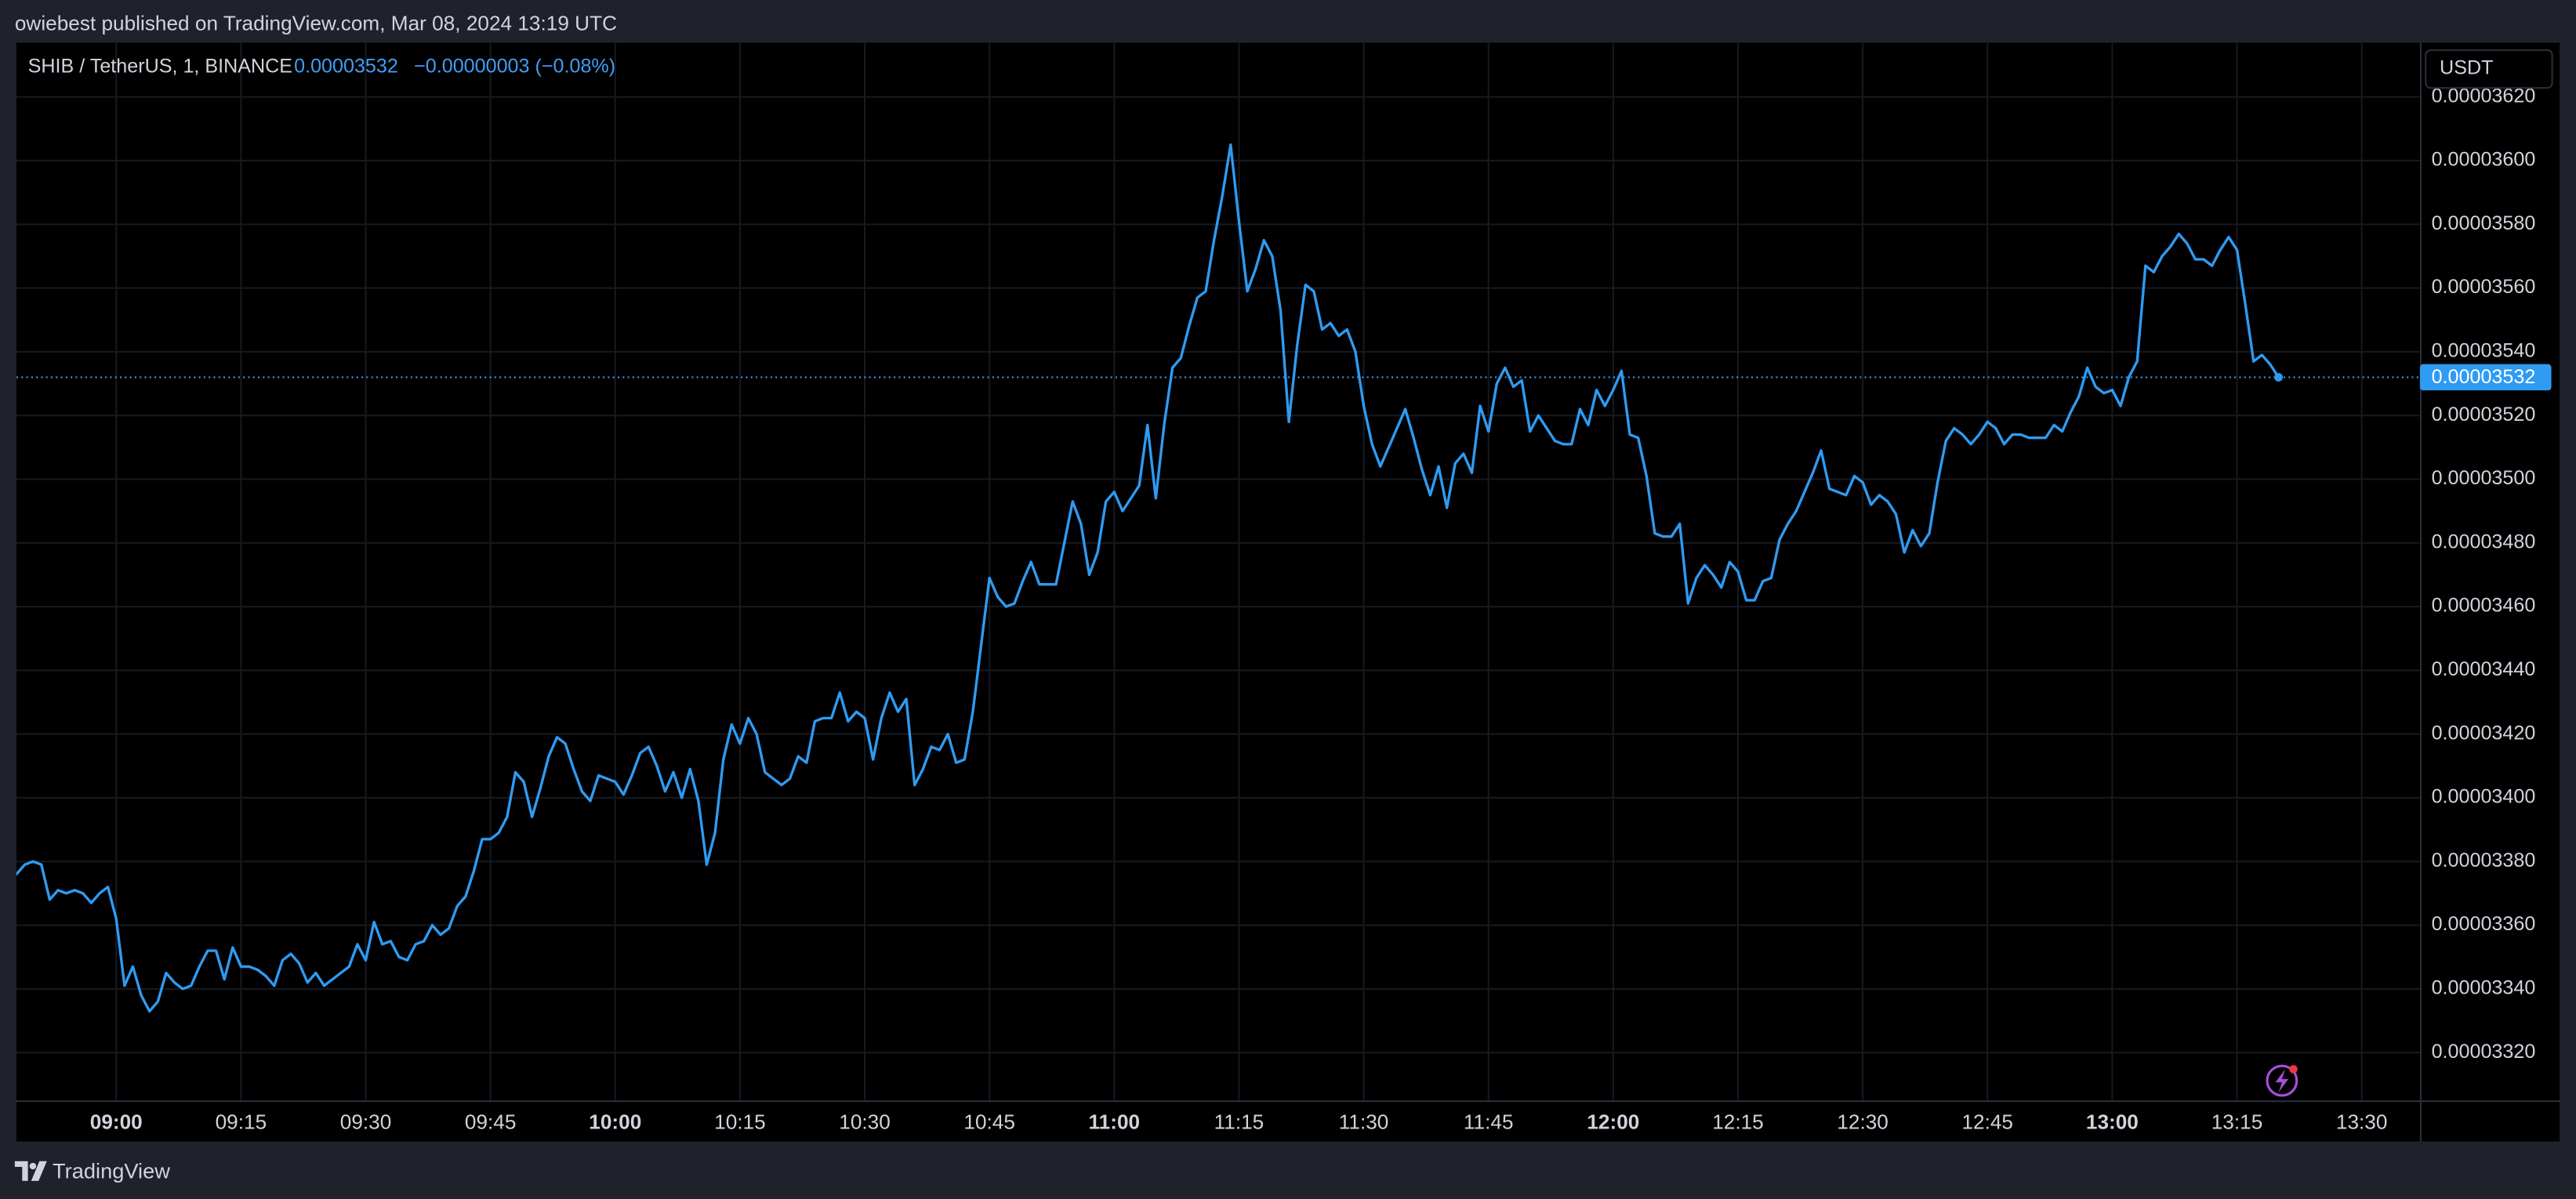 The image size is (2576, 1199). I want to click on x-tick-label: 09:30, so click(366, 1121).